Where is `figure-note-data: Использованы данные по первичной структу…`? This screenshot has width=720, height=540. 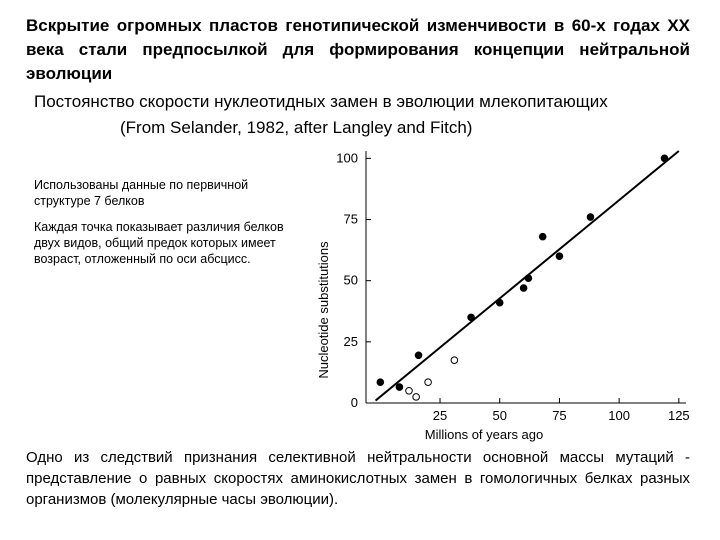
figure-note-data: Использованы данные по первичной структу… is located at coordinates (141, 193).